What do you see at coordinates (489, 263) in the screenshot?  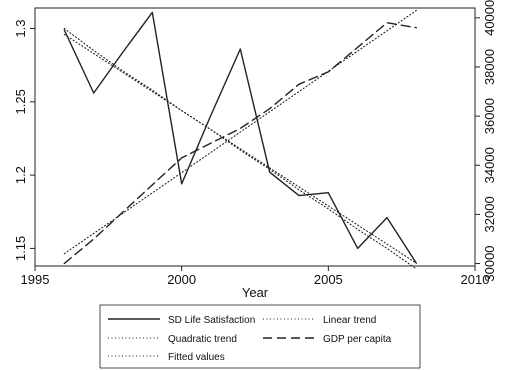 I see `y-right-tick-label: 30000` at bounding box center [489, 263].